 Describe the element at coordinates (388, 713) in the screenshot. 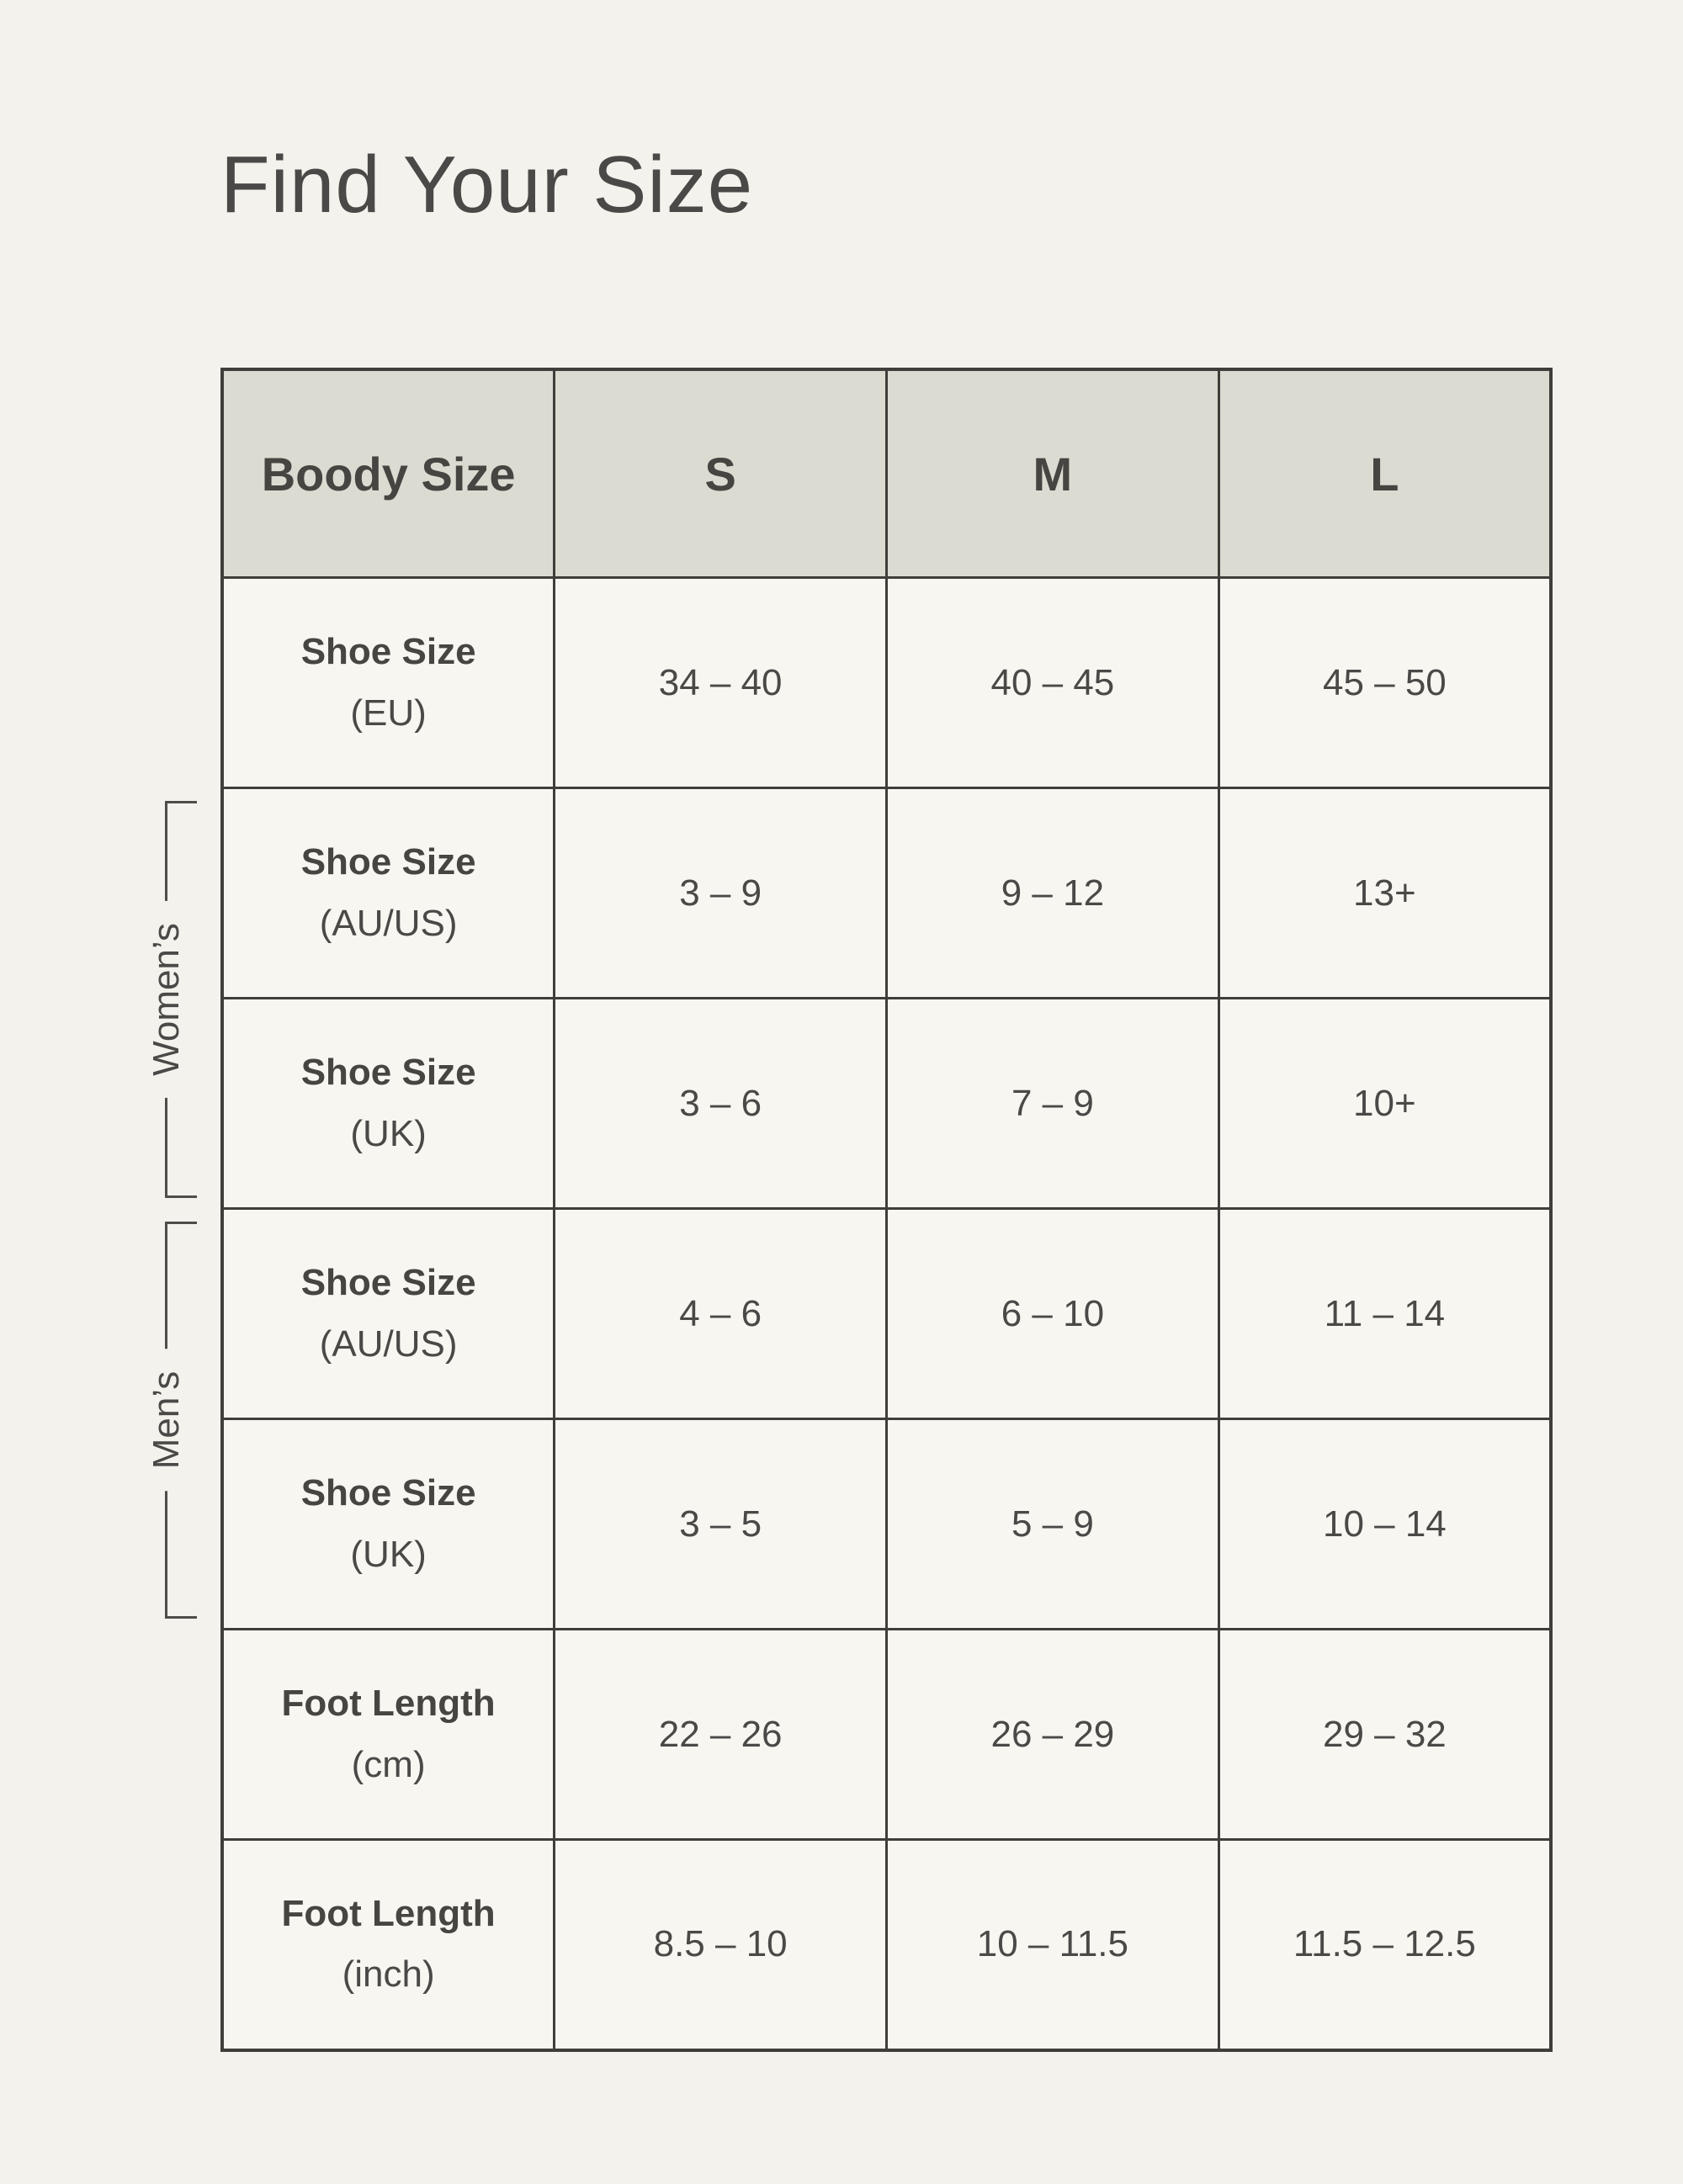

I see `row-unit: (EU)` at that location.